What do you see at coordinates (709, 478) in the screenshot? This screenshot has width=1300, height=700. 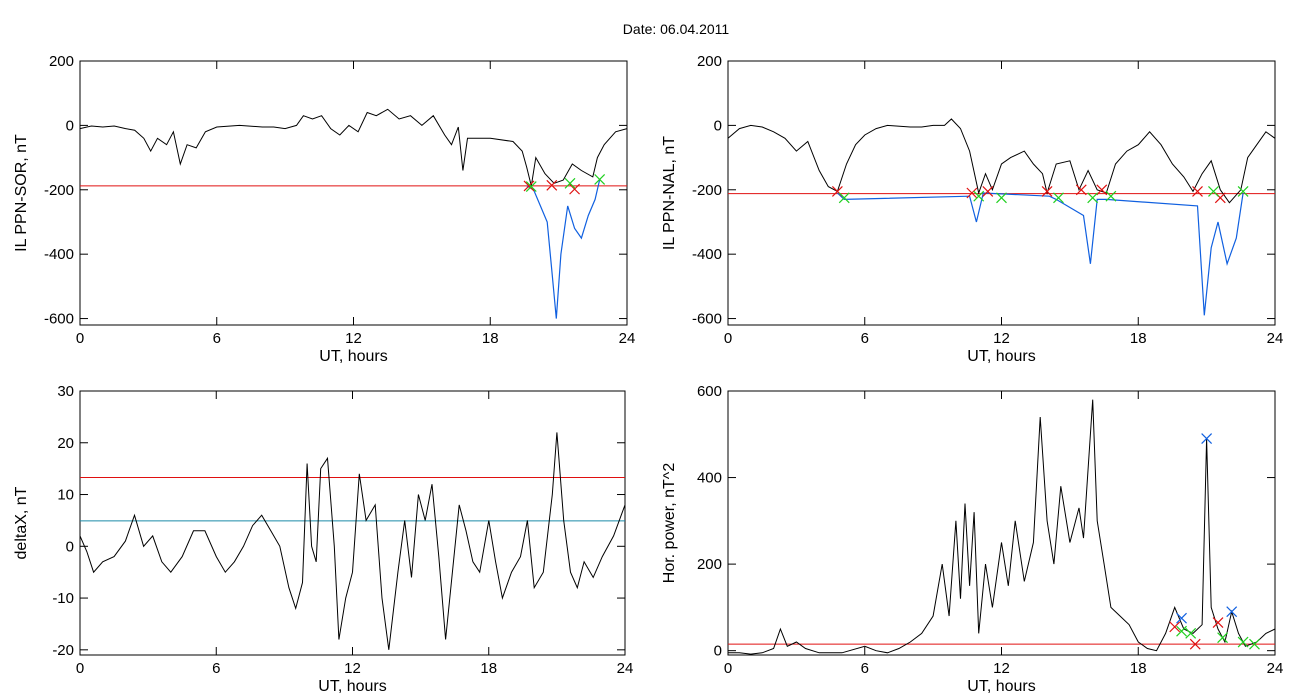 I see `hor-power-y-tick-label: 400` at bounding box center [709, 478].